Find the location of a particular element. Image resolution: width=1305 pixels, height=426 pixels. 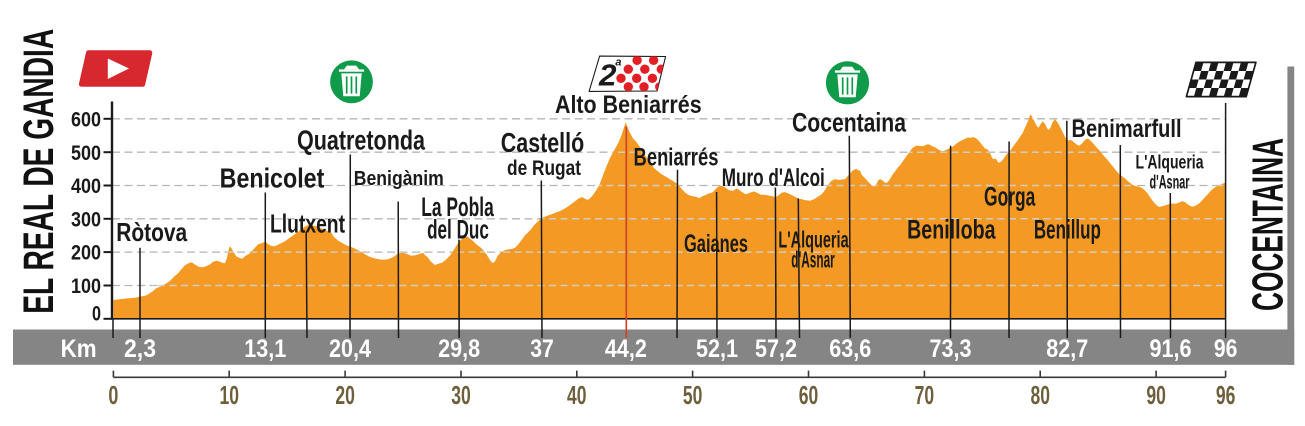

svg-text: 91,6 is located at coordinates (1171, 349).